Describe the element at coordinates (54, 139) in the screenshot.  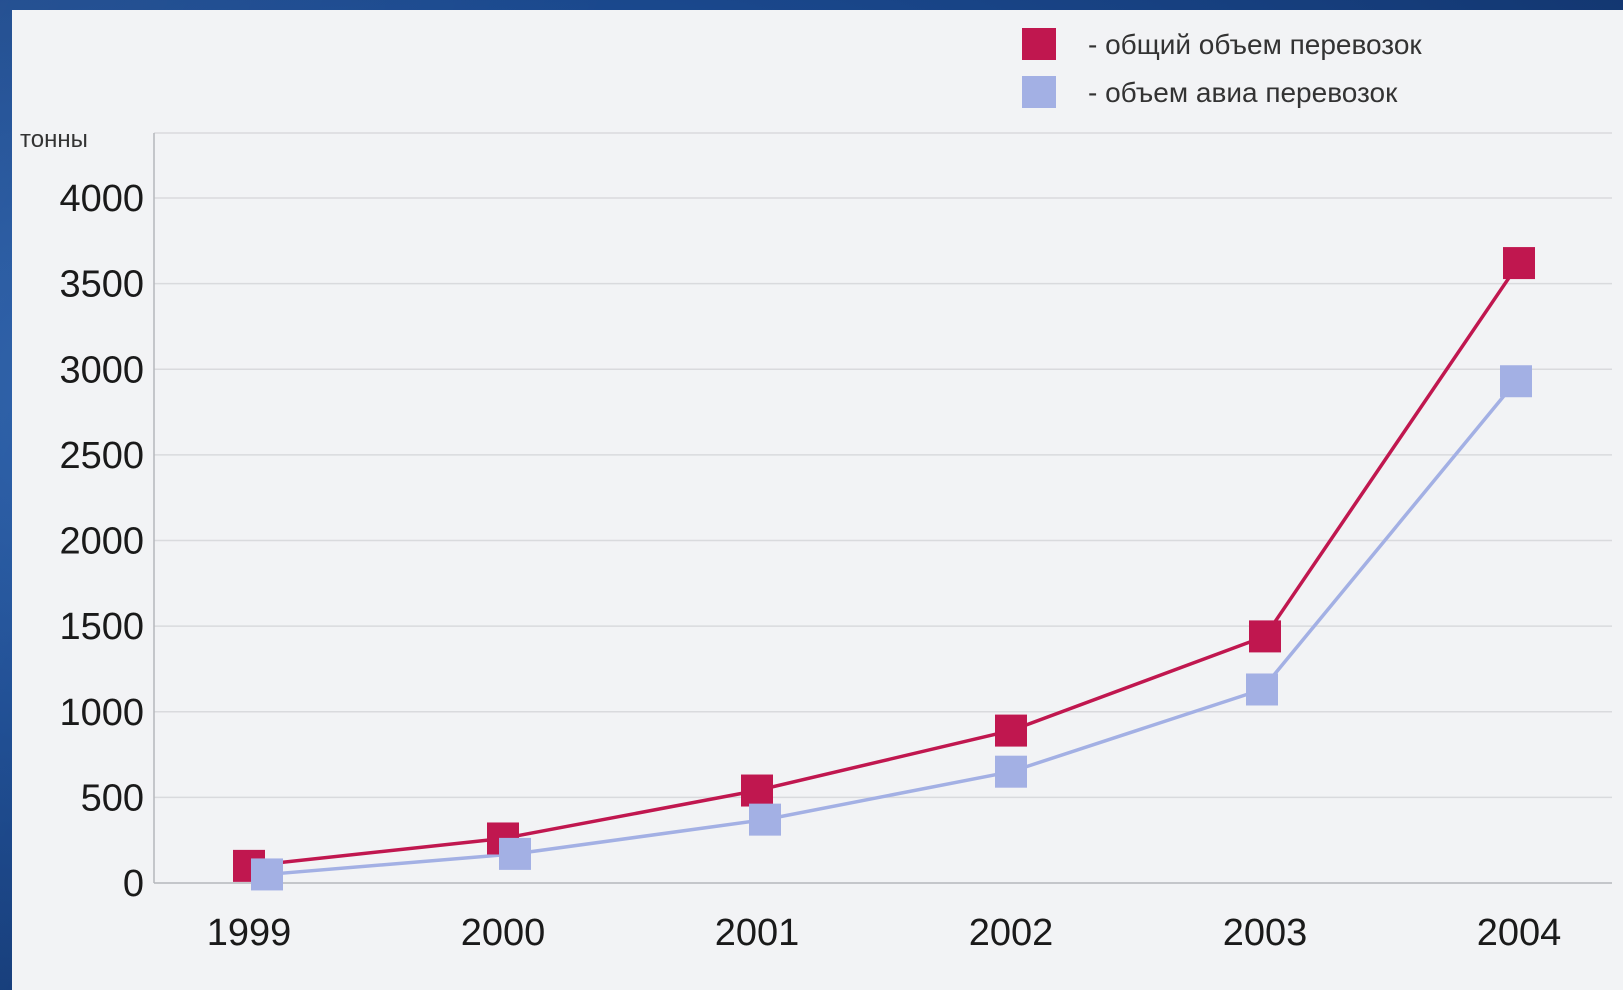
I see `y-axis-unit-label: тонны` at that location.